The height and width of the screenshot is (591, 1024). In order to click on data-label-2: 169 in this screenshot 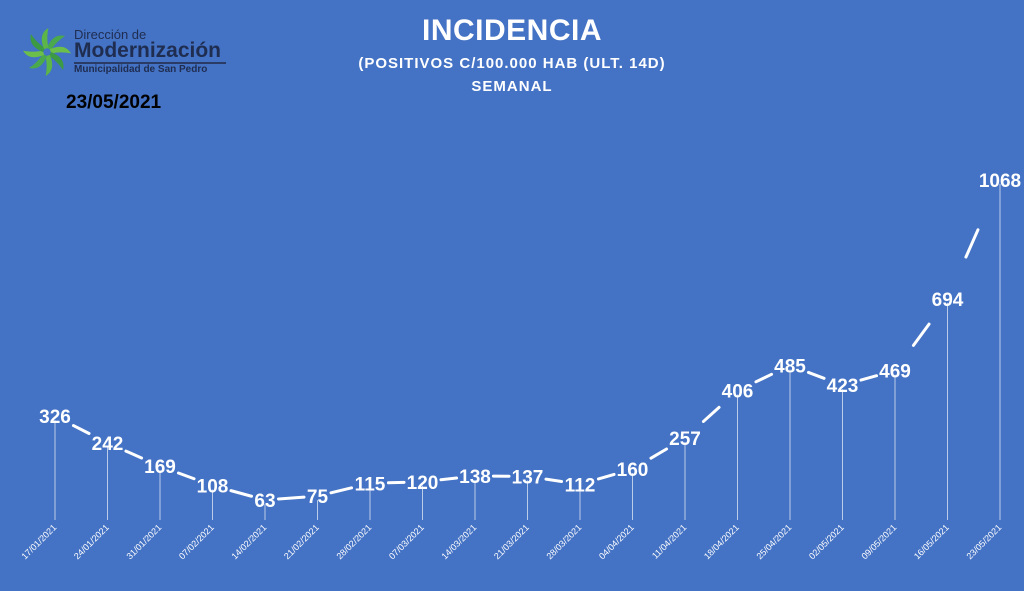, I will do `click(160, 467)`.